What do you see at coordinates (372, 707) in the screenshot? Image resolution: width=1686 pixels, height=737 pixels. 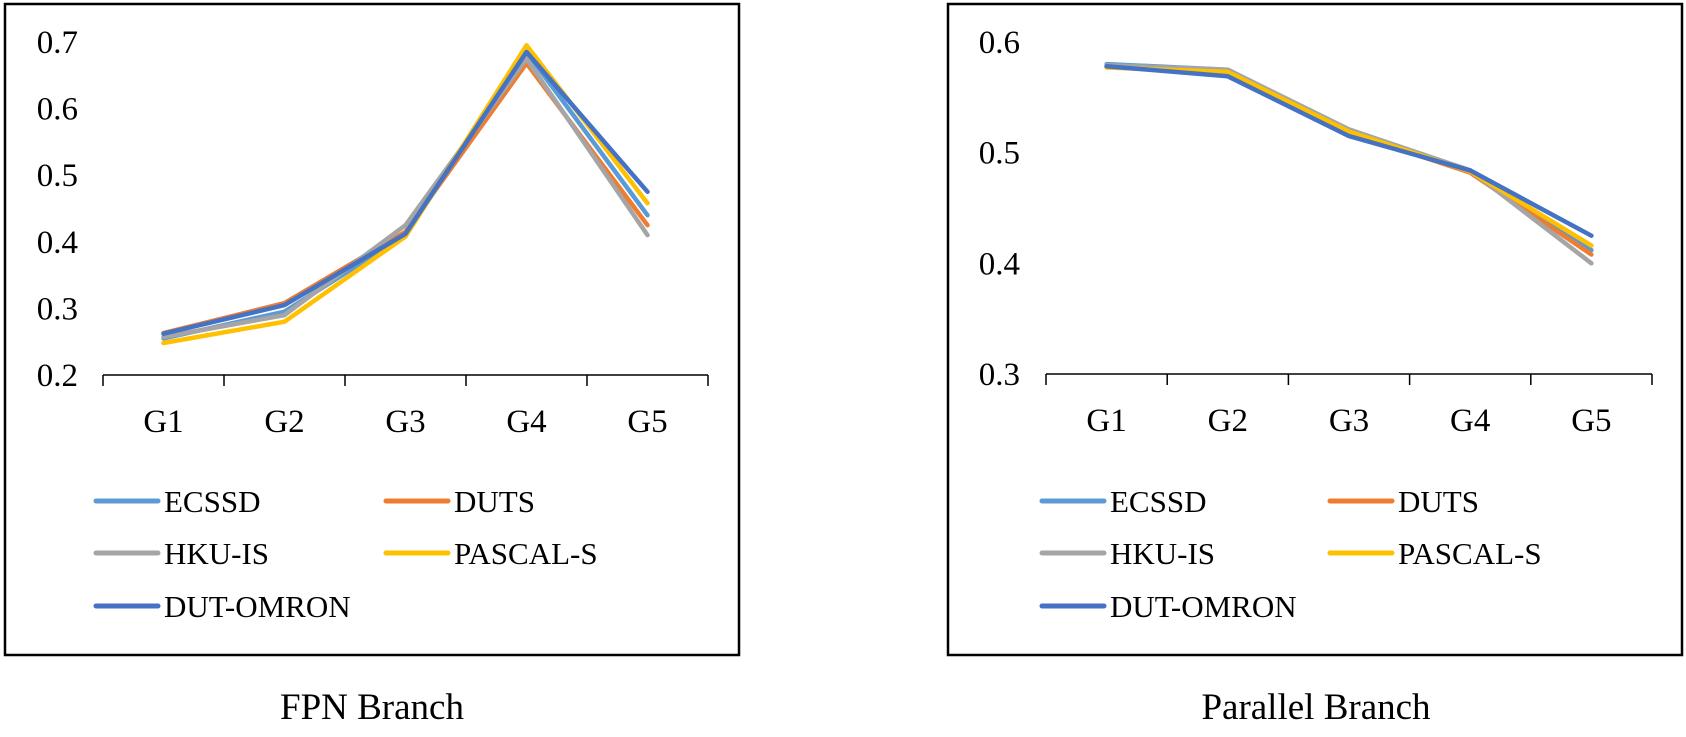 I see `caption-fpn-branch: FPN Branch` at bounding box center [372, 707].